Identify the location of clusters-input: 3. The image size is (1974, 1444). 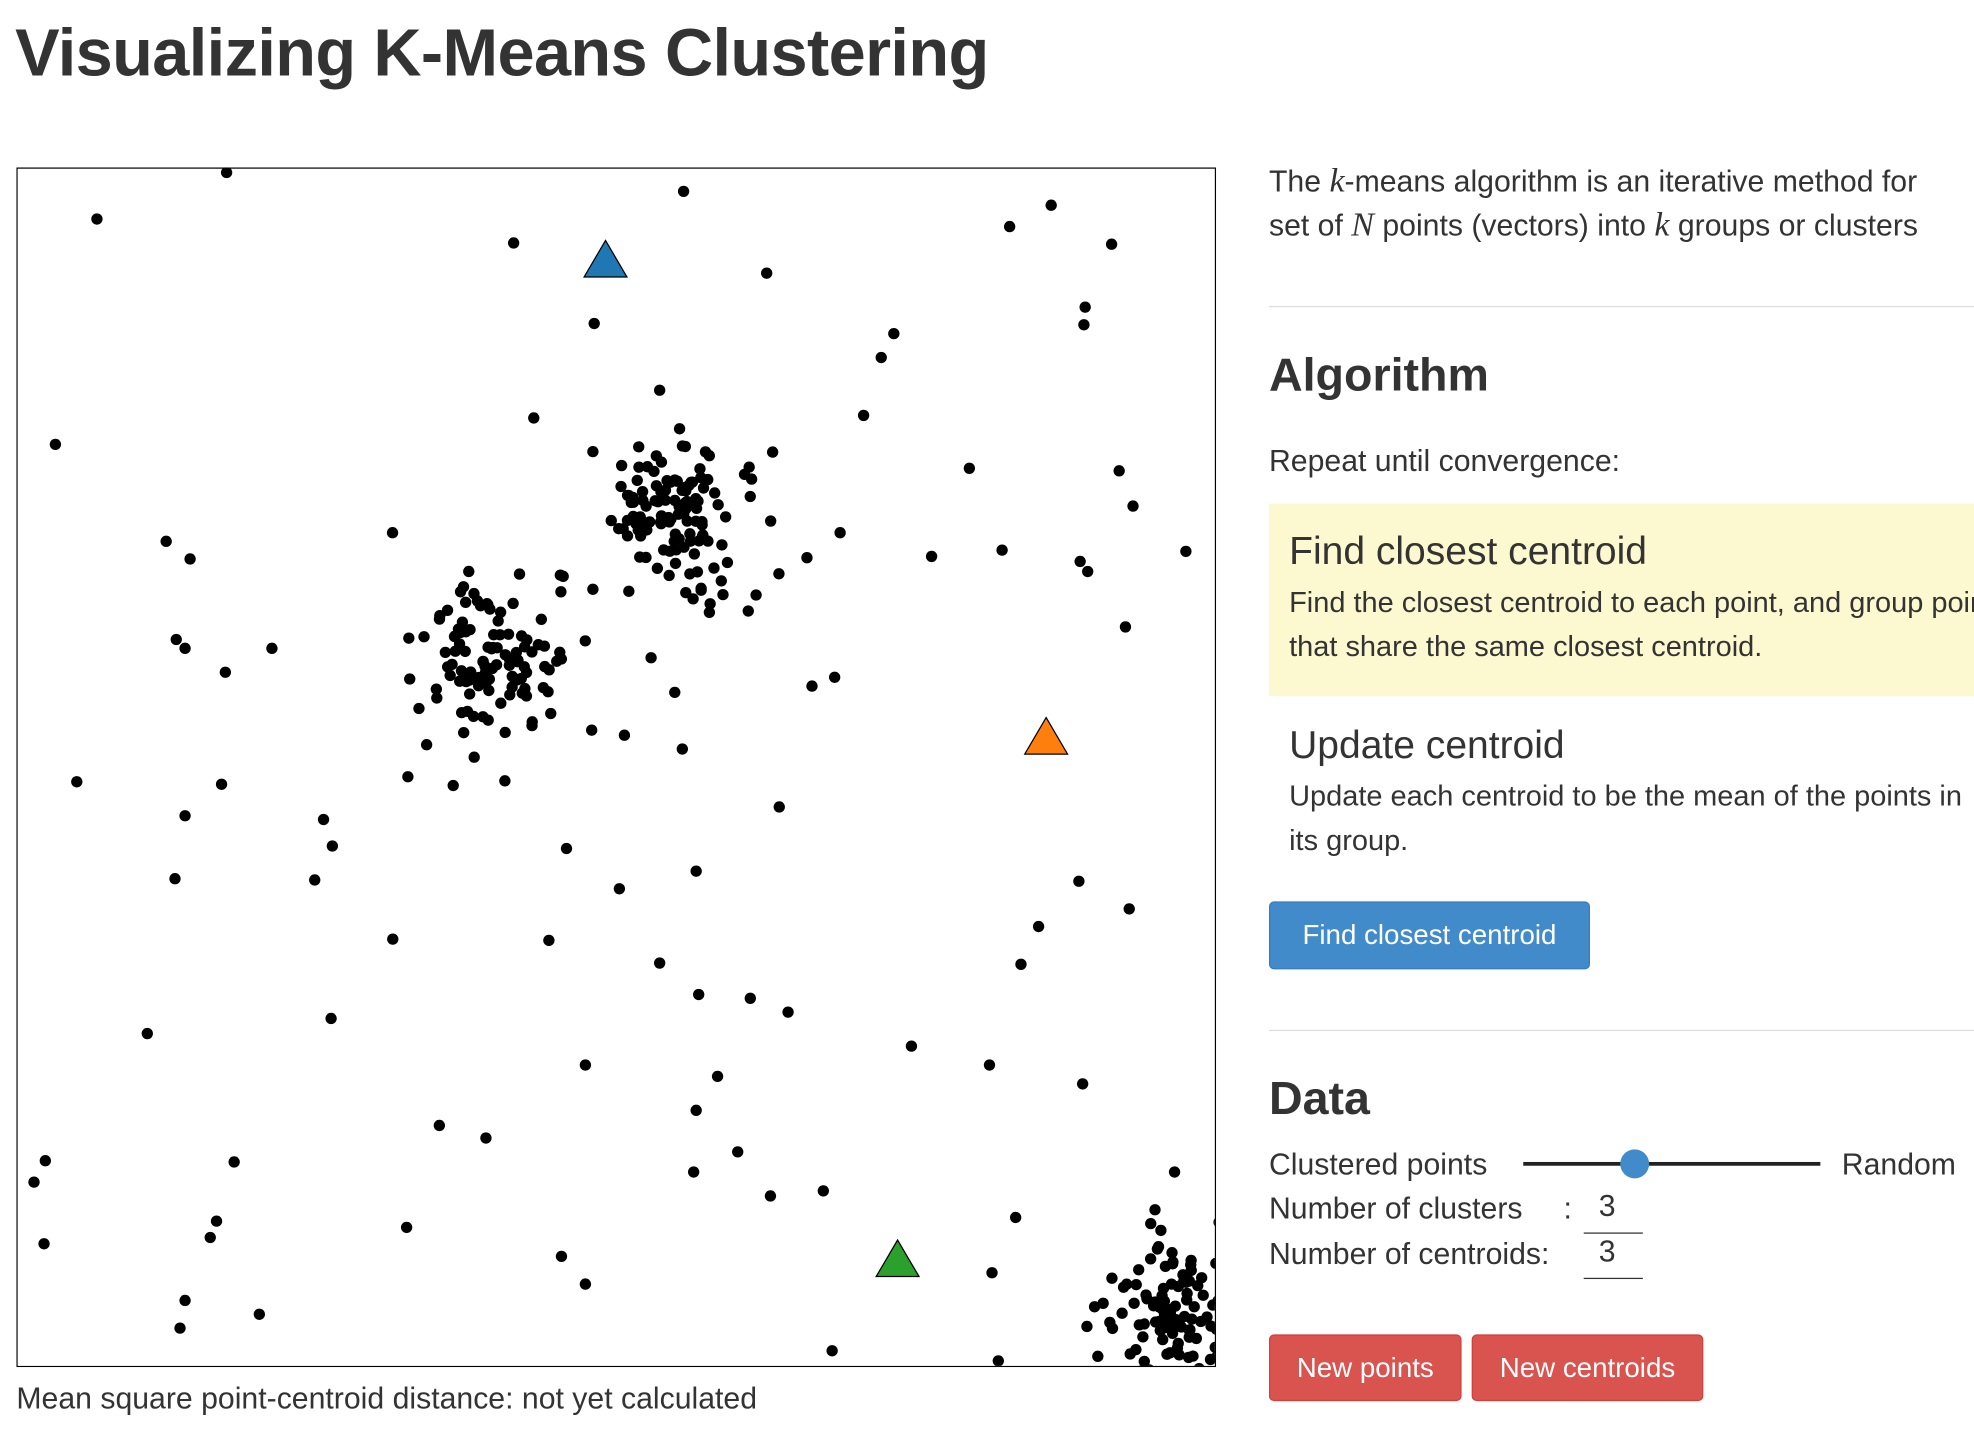
(1613, 1212).